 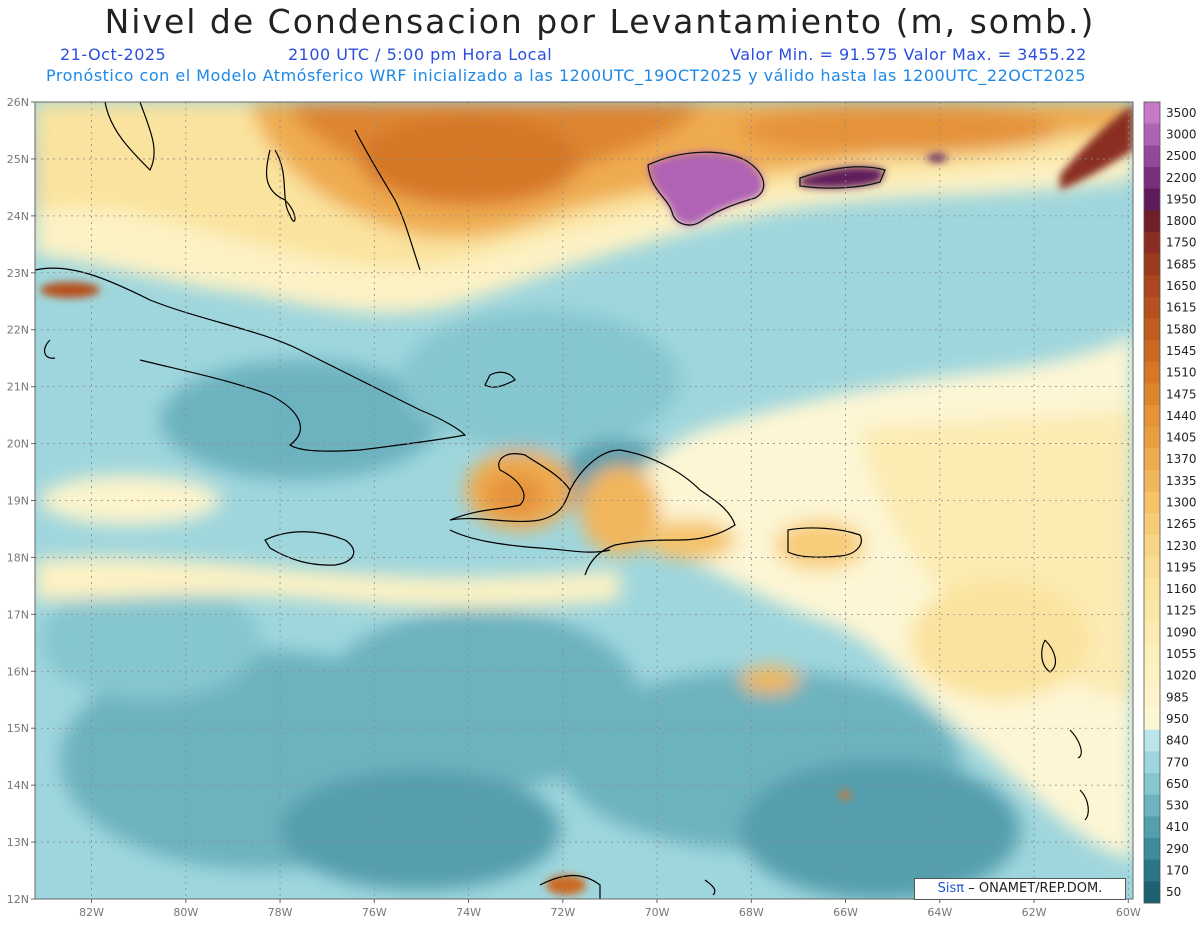 What do you see at coordinates (1181, 329) in the screenshot?
I see `colorbar-label-1580: 1580` at bounding box center [1181, 329].